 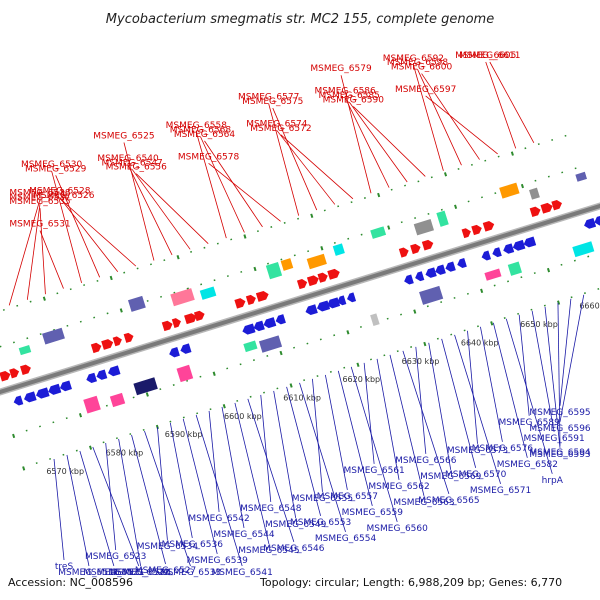 I want to click on gene-label: MSMEG_6585, so click(x=349, y=96).